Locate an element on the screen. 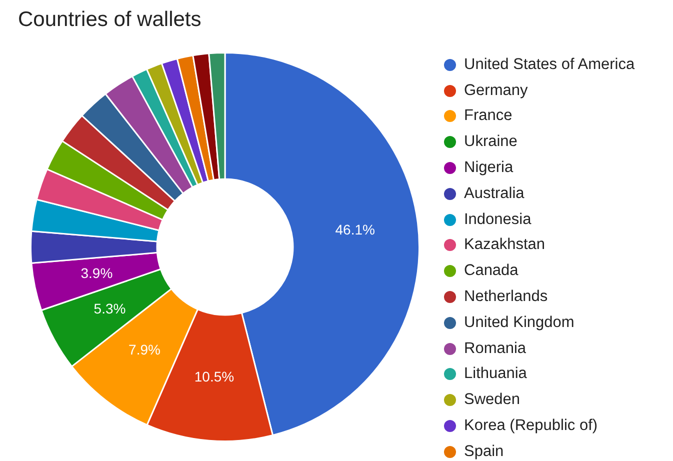 Image resolution: width=673 pixels, height=461 pixels. legend-label: Nigeria is located at coordinates (489, 168).